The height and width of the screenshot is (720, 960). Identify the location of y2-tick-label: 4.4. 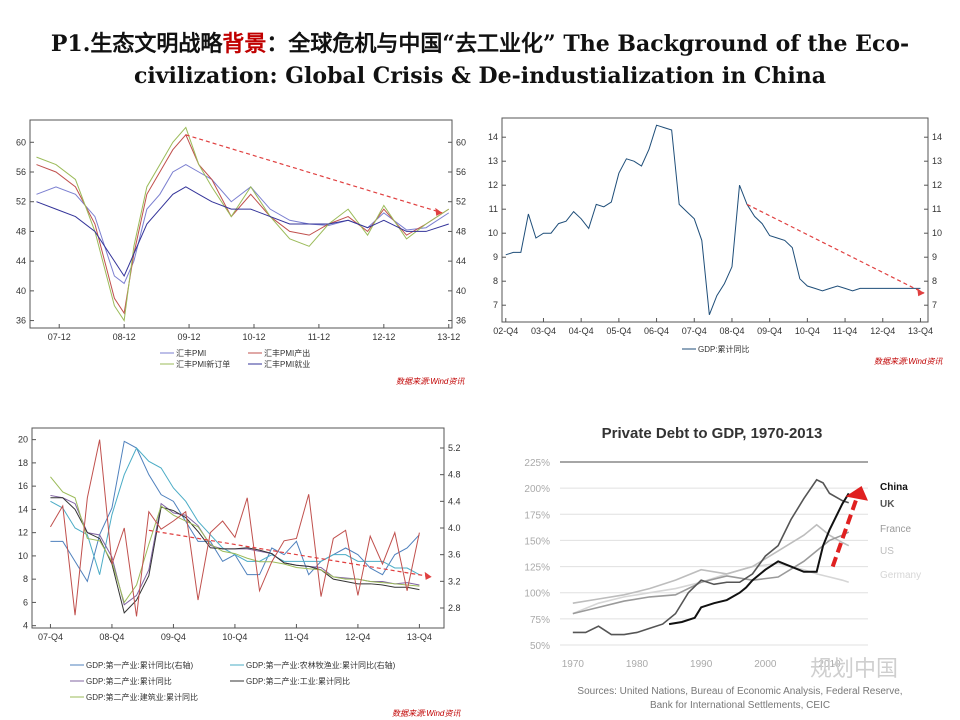
(454, 501).